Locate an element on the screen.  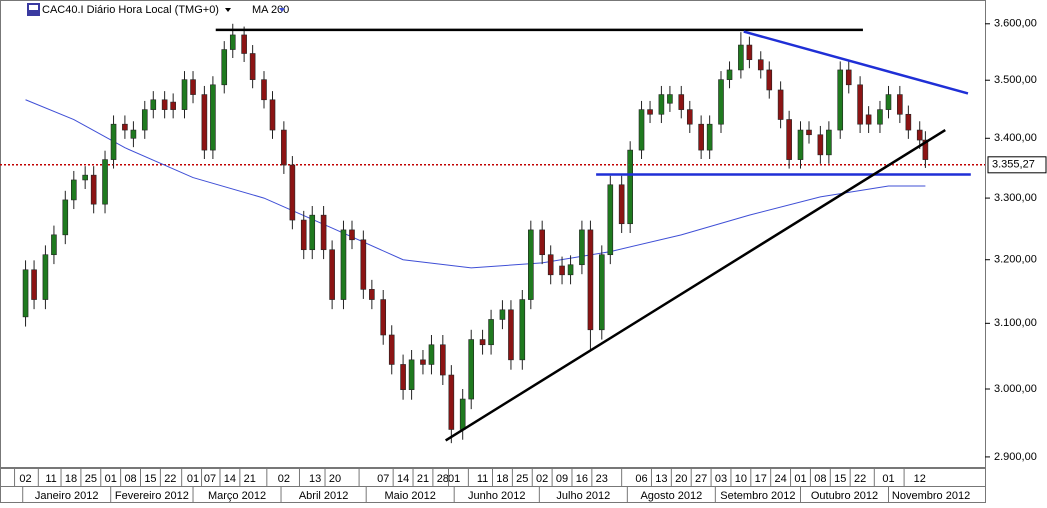
month-label: Março 2012 is located at coordinates (237, 496).